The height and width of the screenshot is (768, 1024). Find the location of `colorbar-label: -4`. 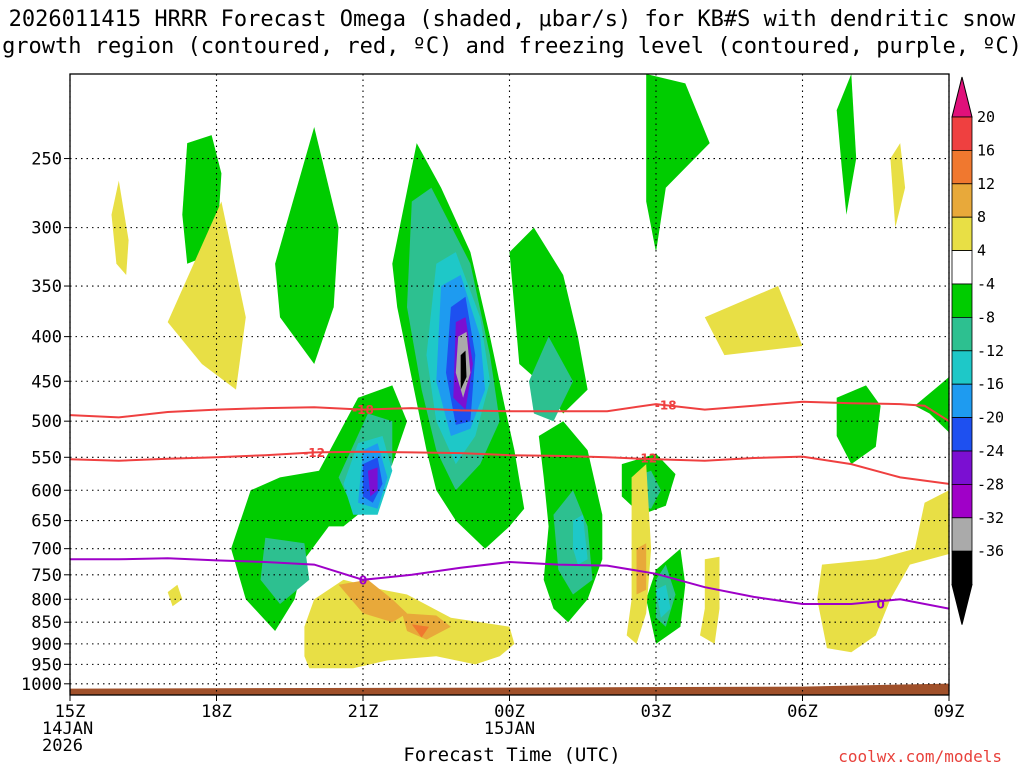

colorbar-label: -4 is located at coordinates (986, 284).